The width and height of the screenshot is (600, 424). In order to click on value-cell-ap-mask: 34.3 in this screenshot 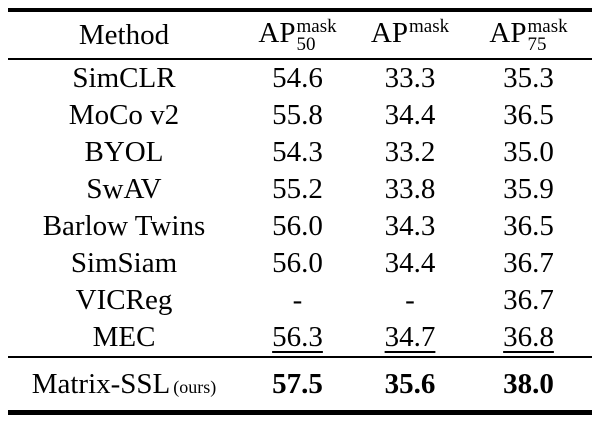, I will do `click(410, 226)`.